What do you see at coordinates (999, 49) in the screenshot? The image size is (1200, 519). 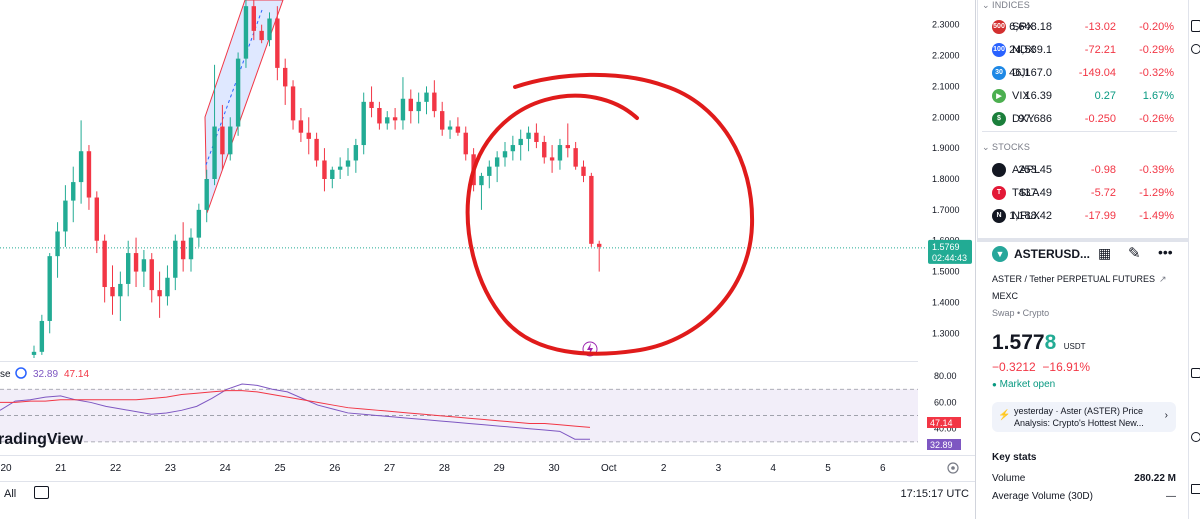 I see `ndx-logo-icon: 100` at bounding box center [999, 49].